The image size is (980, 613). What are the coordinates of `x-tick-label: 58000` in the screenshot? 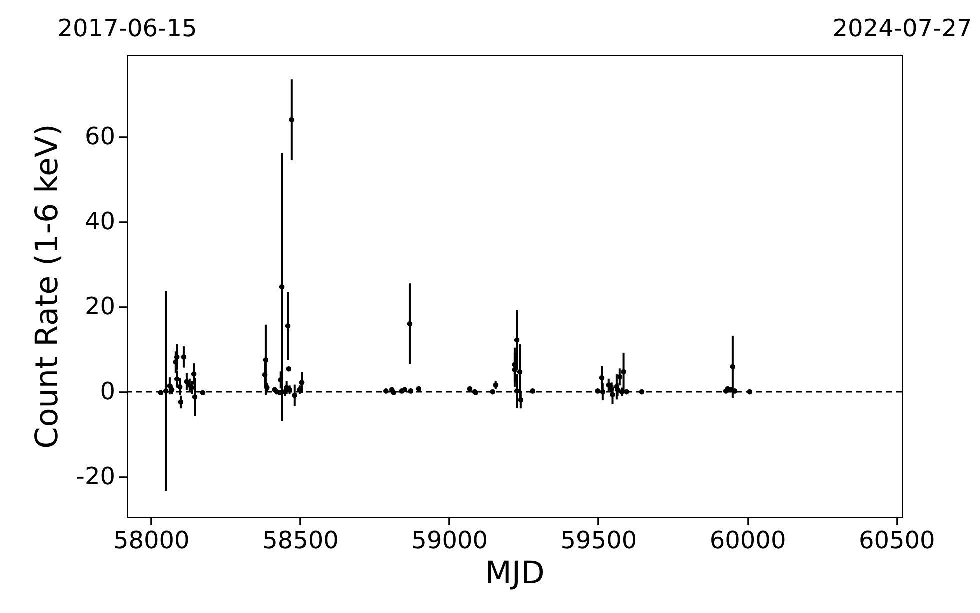 It's located at (151, 540).